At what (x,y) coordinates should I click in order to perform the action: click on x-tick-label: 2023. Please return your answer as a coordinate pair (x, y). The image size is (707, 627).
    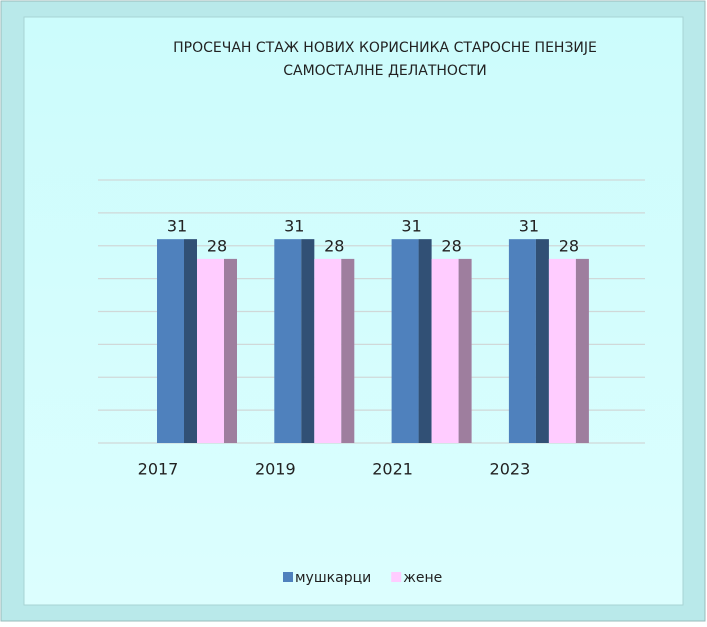
    Looking at the image, I should click on (510, 469).